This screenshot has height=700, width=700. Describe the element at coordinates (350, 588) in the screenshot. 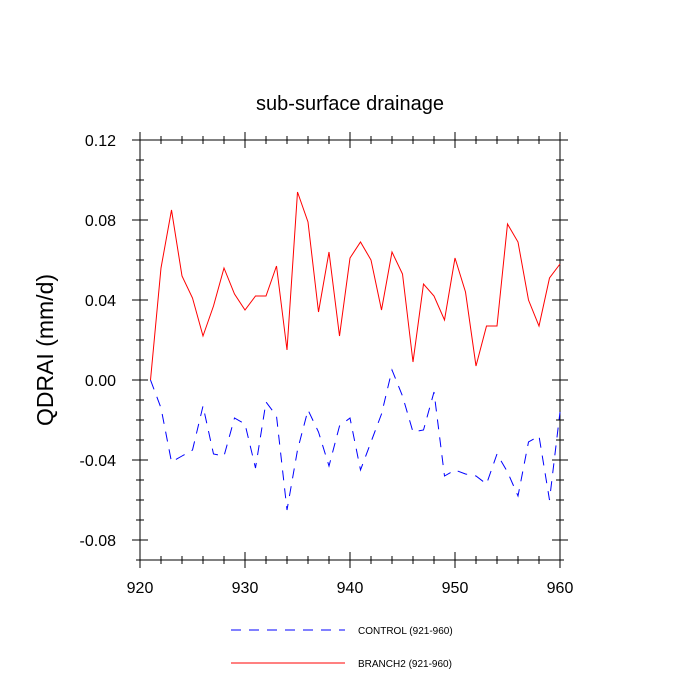

I see `x-tick-label: 940` at that location.